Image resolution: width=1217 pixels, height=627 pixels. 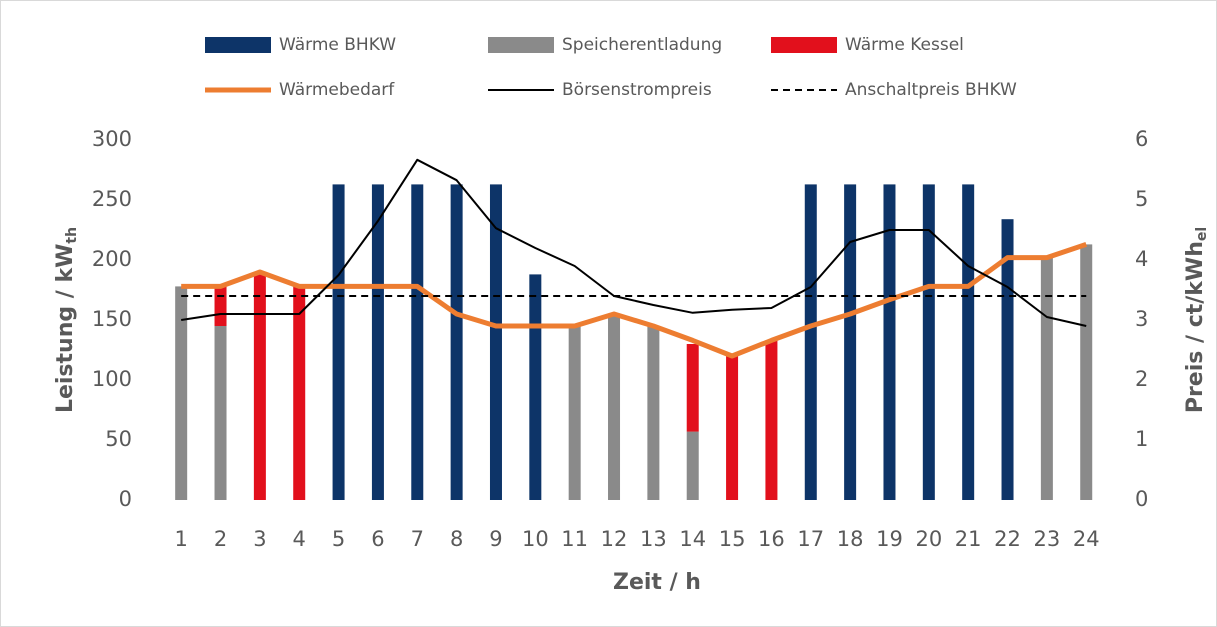 What do you see at coordinates (456, 539) in the screenshot?
I see `x-tick-label: 8` at bounding box center [456, 539].